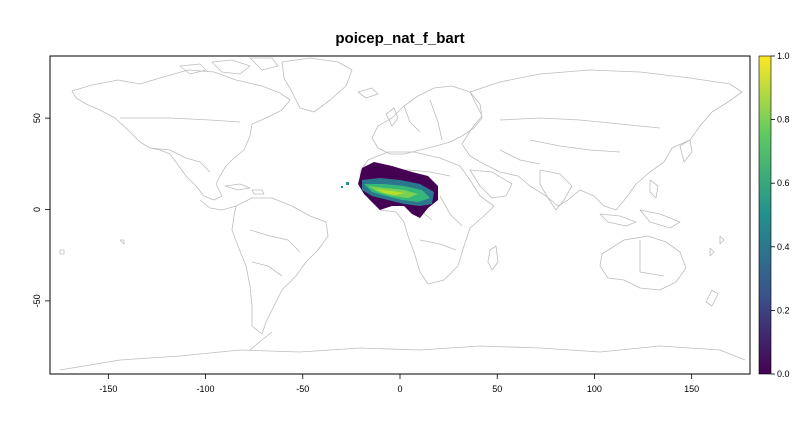 The image size is (800, 430). What do you see at coordinates (37, 209) in the screenshot?
I see `y-tick-label: 0` at bounding box center [37, 209].